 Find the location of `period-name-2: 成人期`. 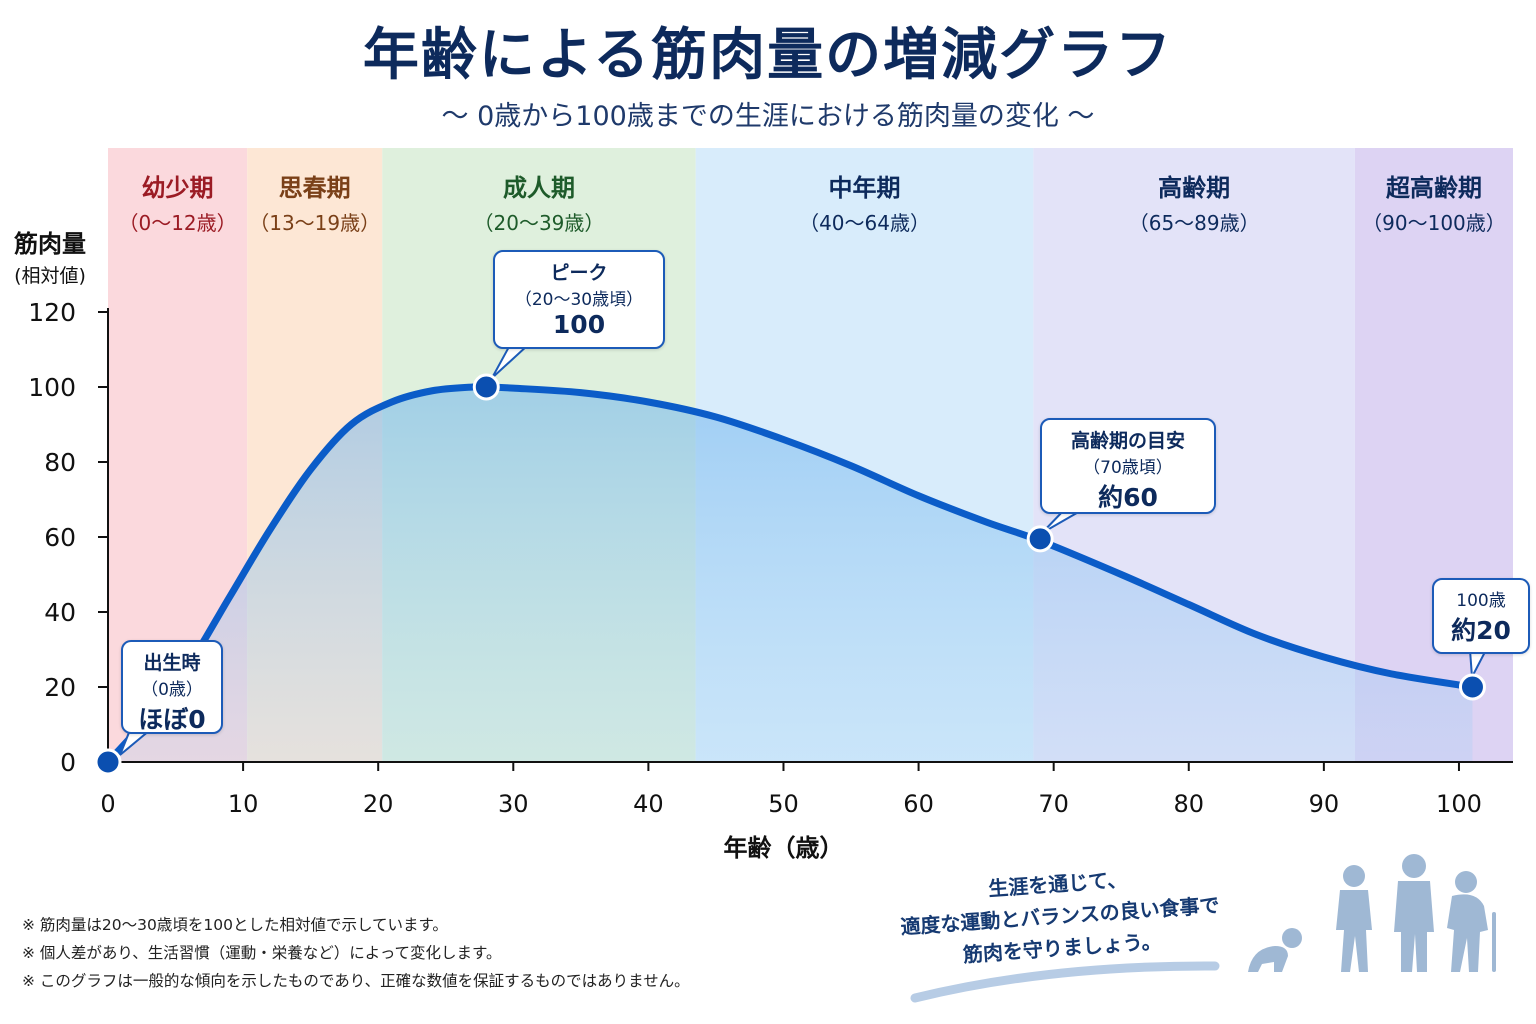

period-name-2: 成人期 is located at coordinates (539, 188).